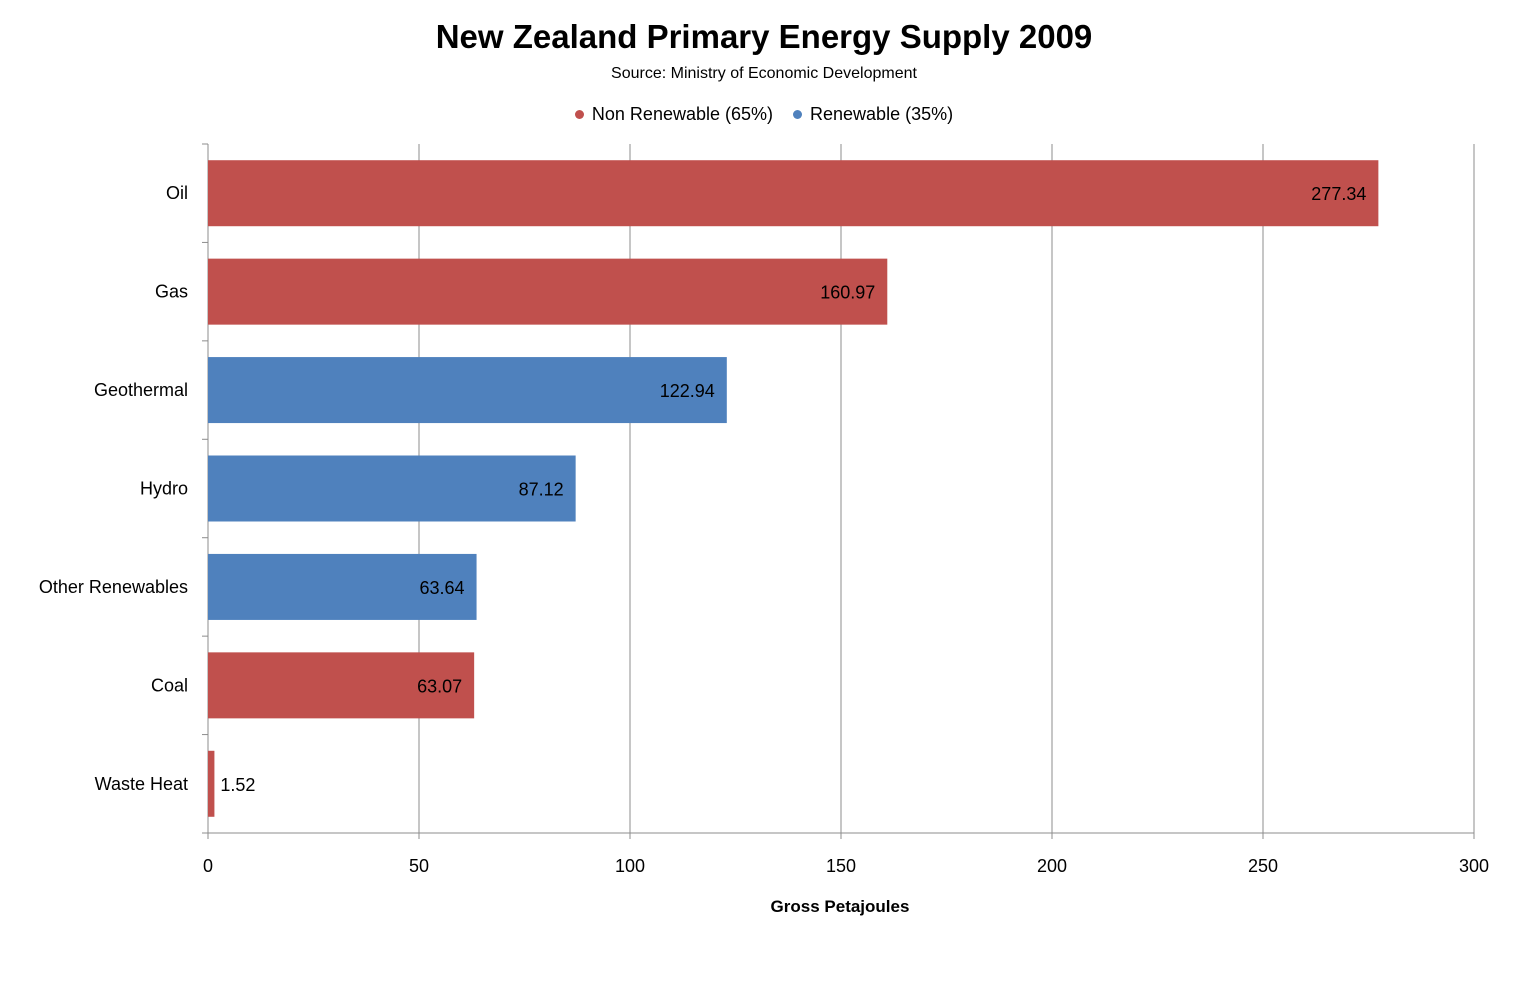 Image resolution: width=1528 pixels, height=1000 pixels. Describe the element at coordinates (439, 686) in the screenshot. I see `data-label-coal: 63.07` at that location.